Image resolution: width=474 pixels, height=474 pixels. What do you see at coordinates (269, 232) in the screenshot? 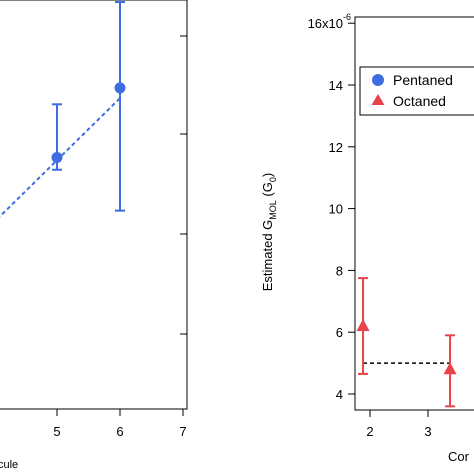
I see `right-y-axis-title: Estimated GMOL (G0)` at bounding box center [269, 232].